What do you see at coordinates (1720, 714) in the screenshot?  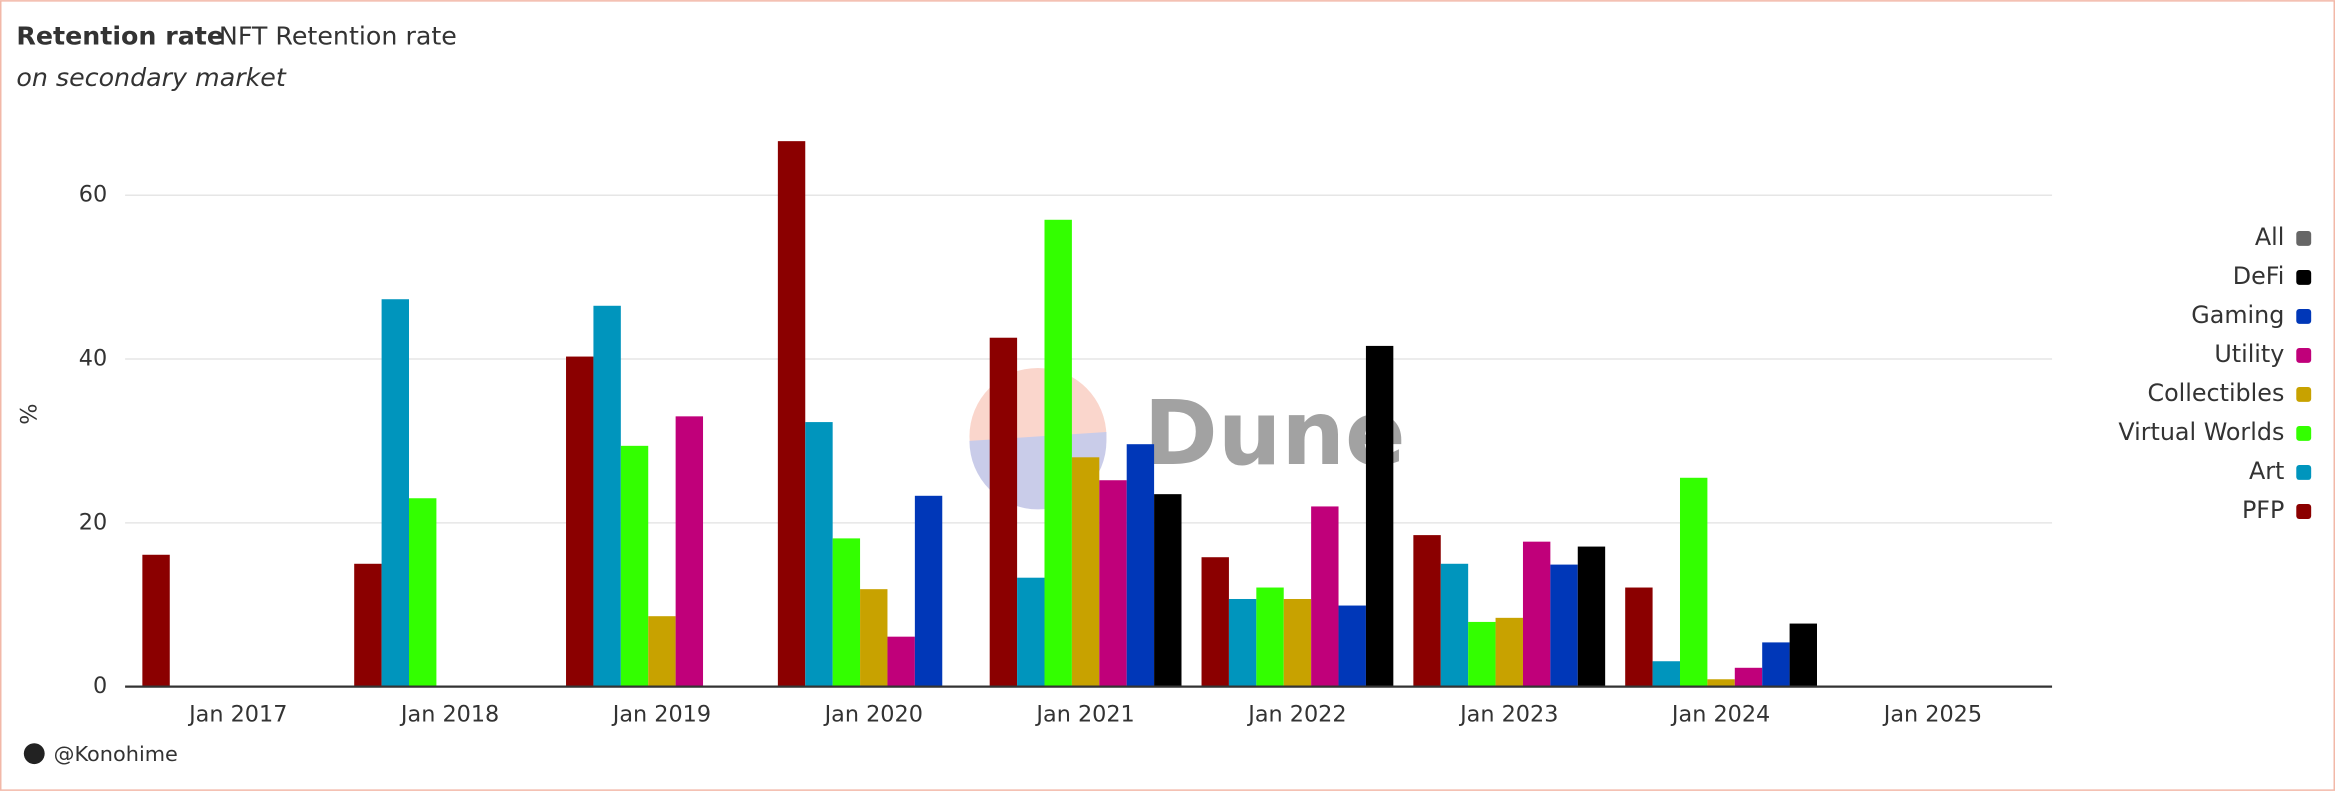 I see `x-tick-label: Jan 2024` at bounding box center [1720, 714].